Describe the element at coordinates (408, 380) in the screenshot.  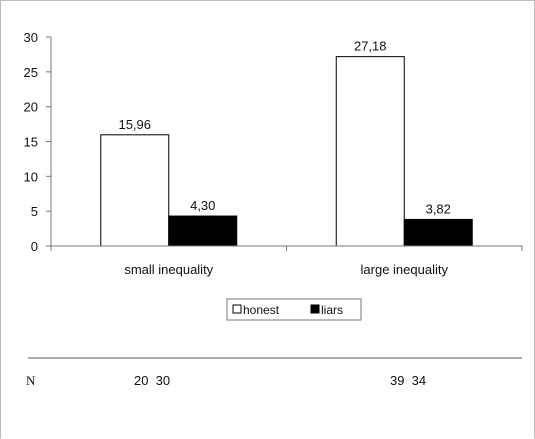
I see `n-values-large-inequality: 39 34` at that location.